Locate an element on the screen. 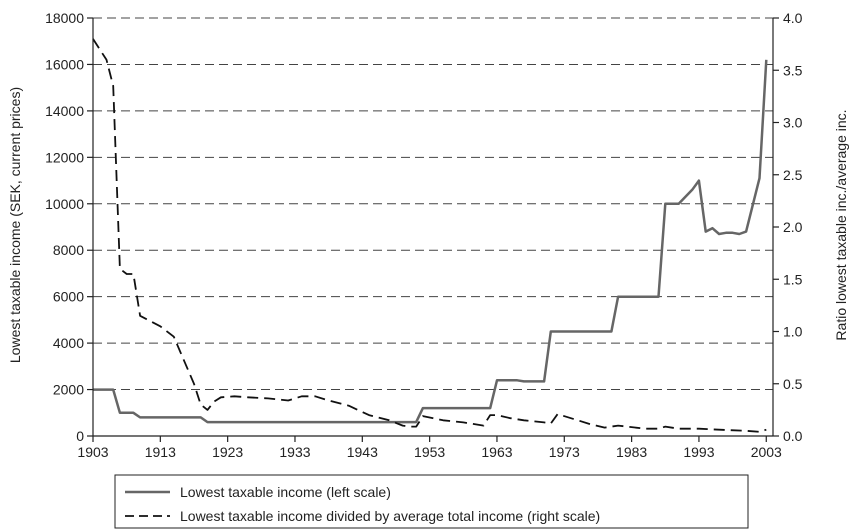 This screenshot has height=532, width=861. y-tick-label: 8000 is located at coordinates (68, 250).